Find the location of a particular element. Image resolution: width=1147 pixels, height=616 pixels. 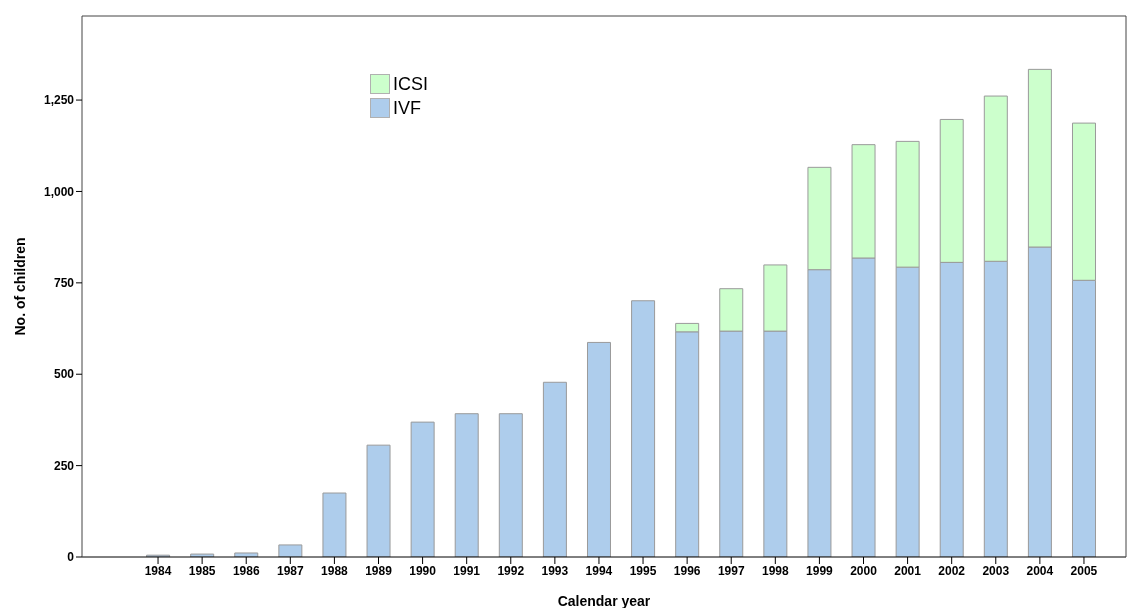

x-tick-label: 1988 is located at coordinates (335, 570).